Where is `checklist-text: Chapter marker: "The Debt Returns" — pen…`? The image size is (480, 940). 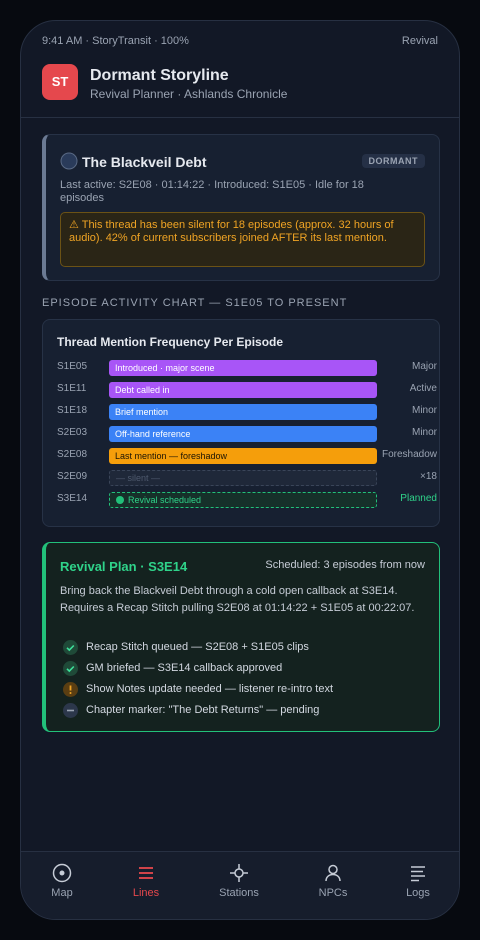 checklist-text: Chapter marker: "The Debt Returns" — pen… is located at coordinates (203, 710).